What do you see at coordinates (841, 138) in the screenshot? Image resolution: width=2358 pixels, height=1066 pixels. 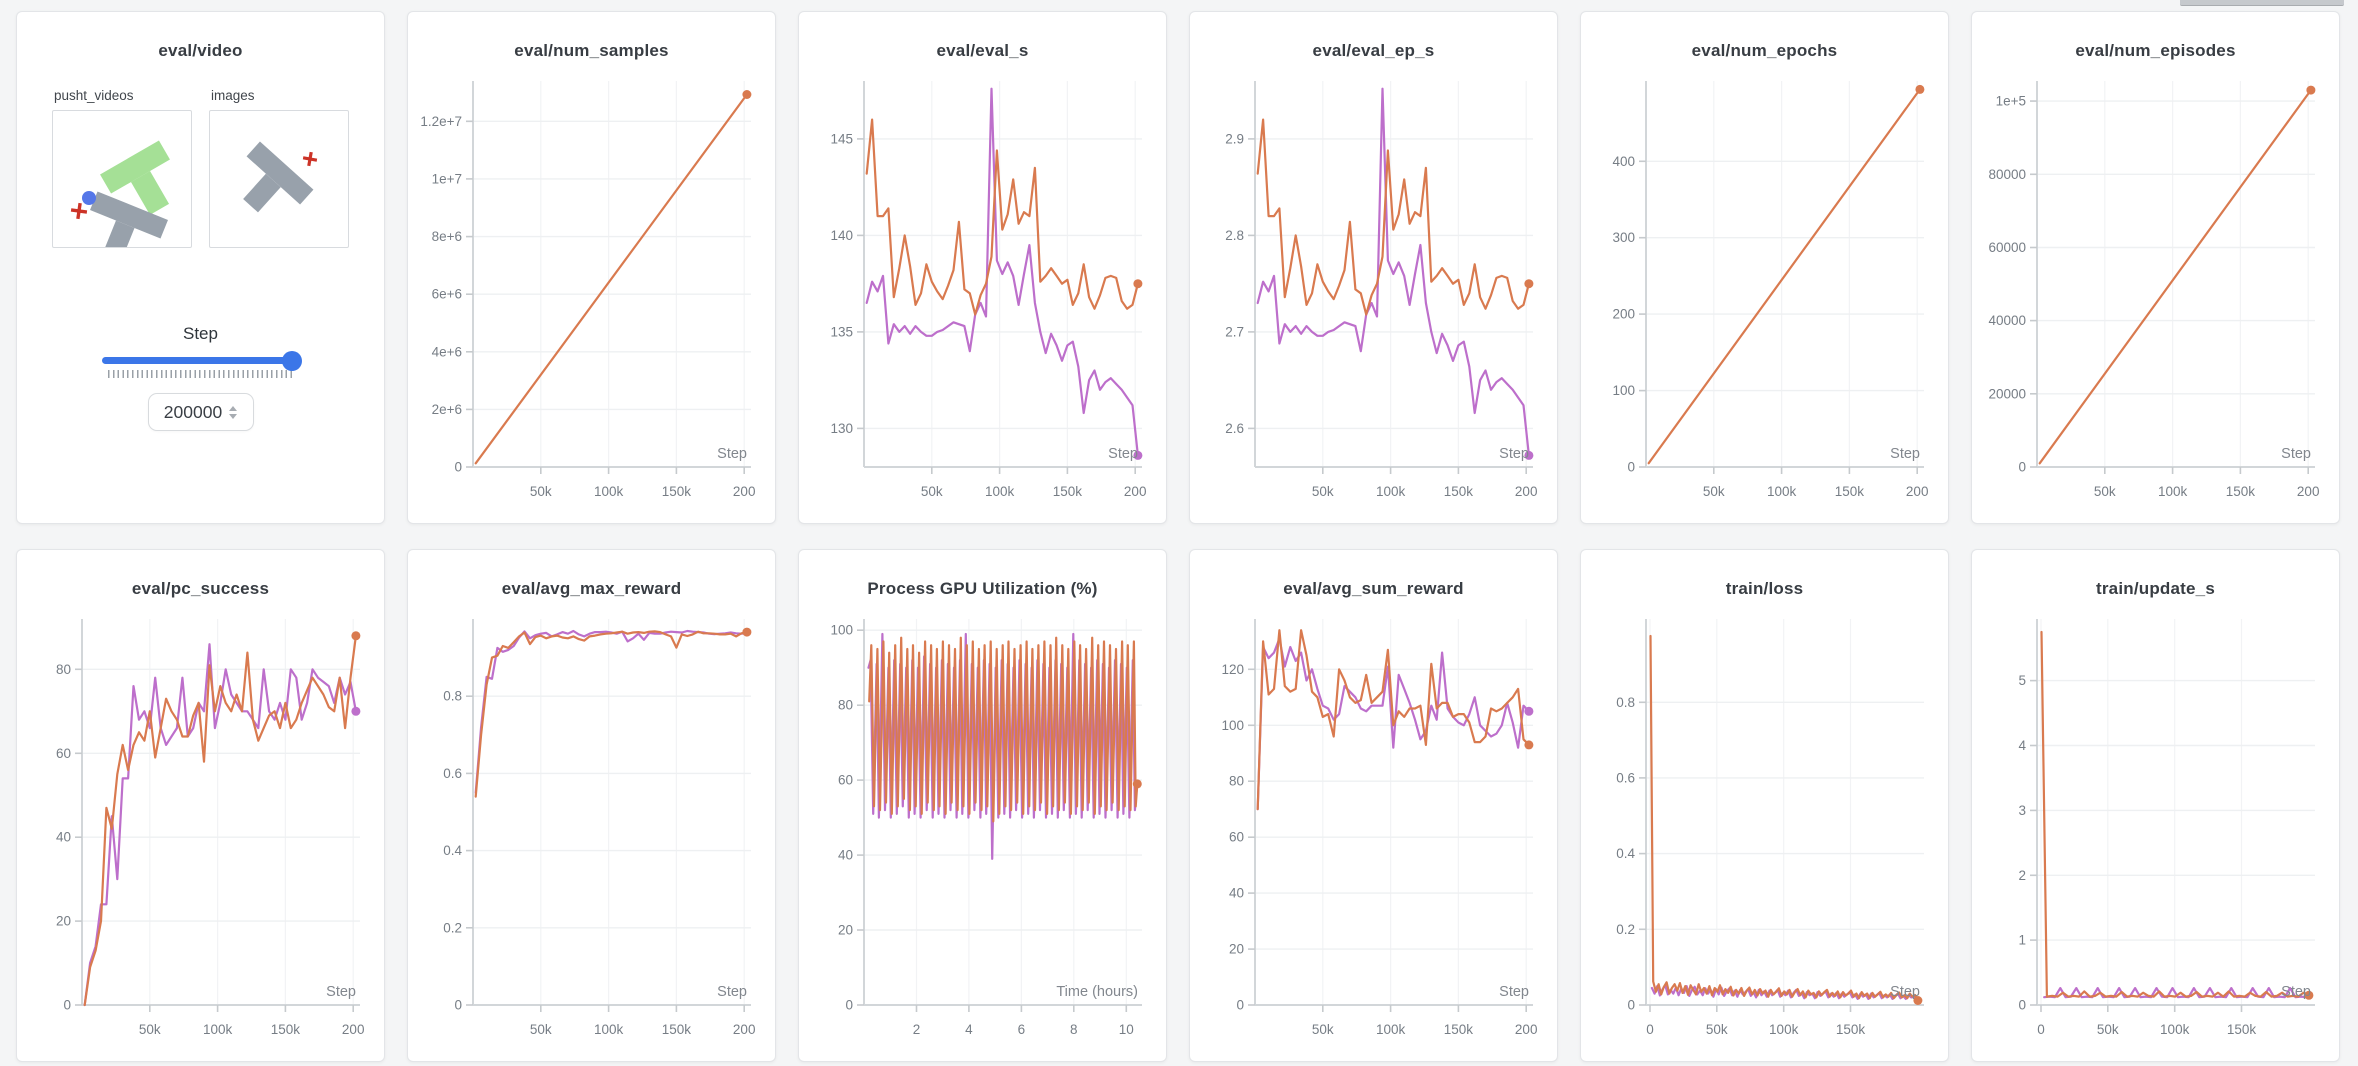 I see `svg-text: 145` at bounding box center [841, 138].